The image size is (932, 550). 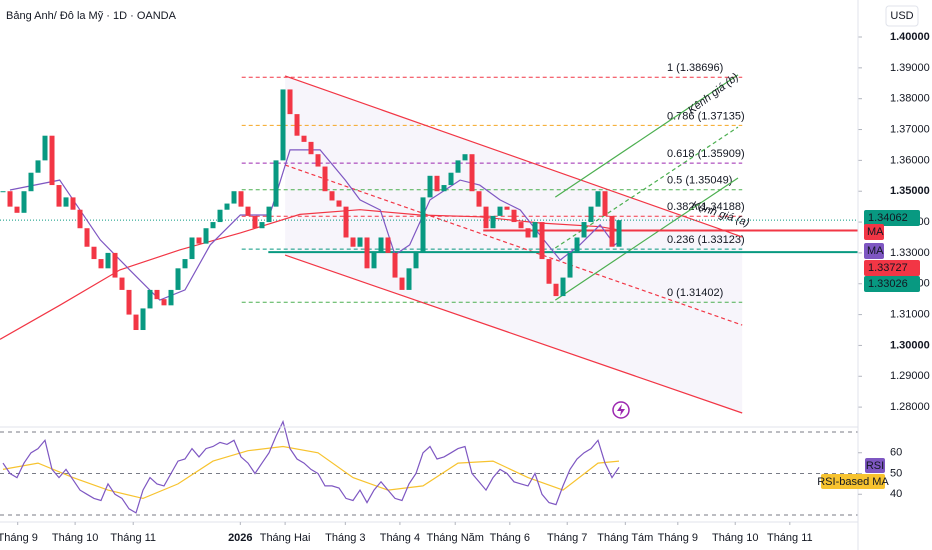 I want to click on y-tick-label: 1.33000, so click(x=910, y=253).